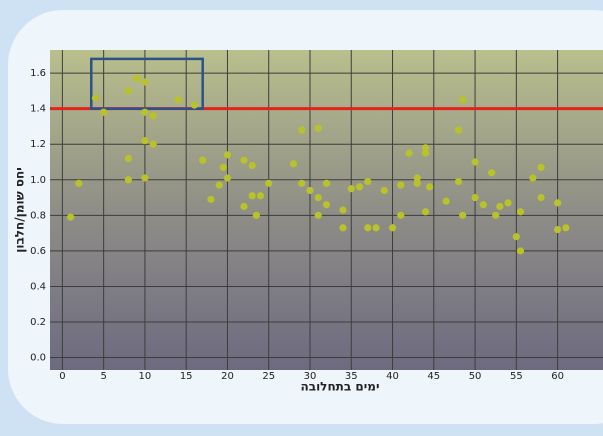  Describe the element at coordinates (340, 387) in the screenshot. I see `x-axis-title: ימים בתחלובה` at that location.